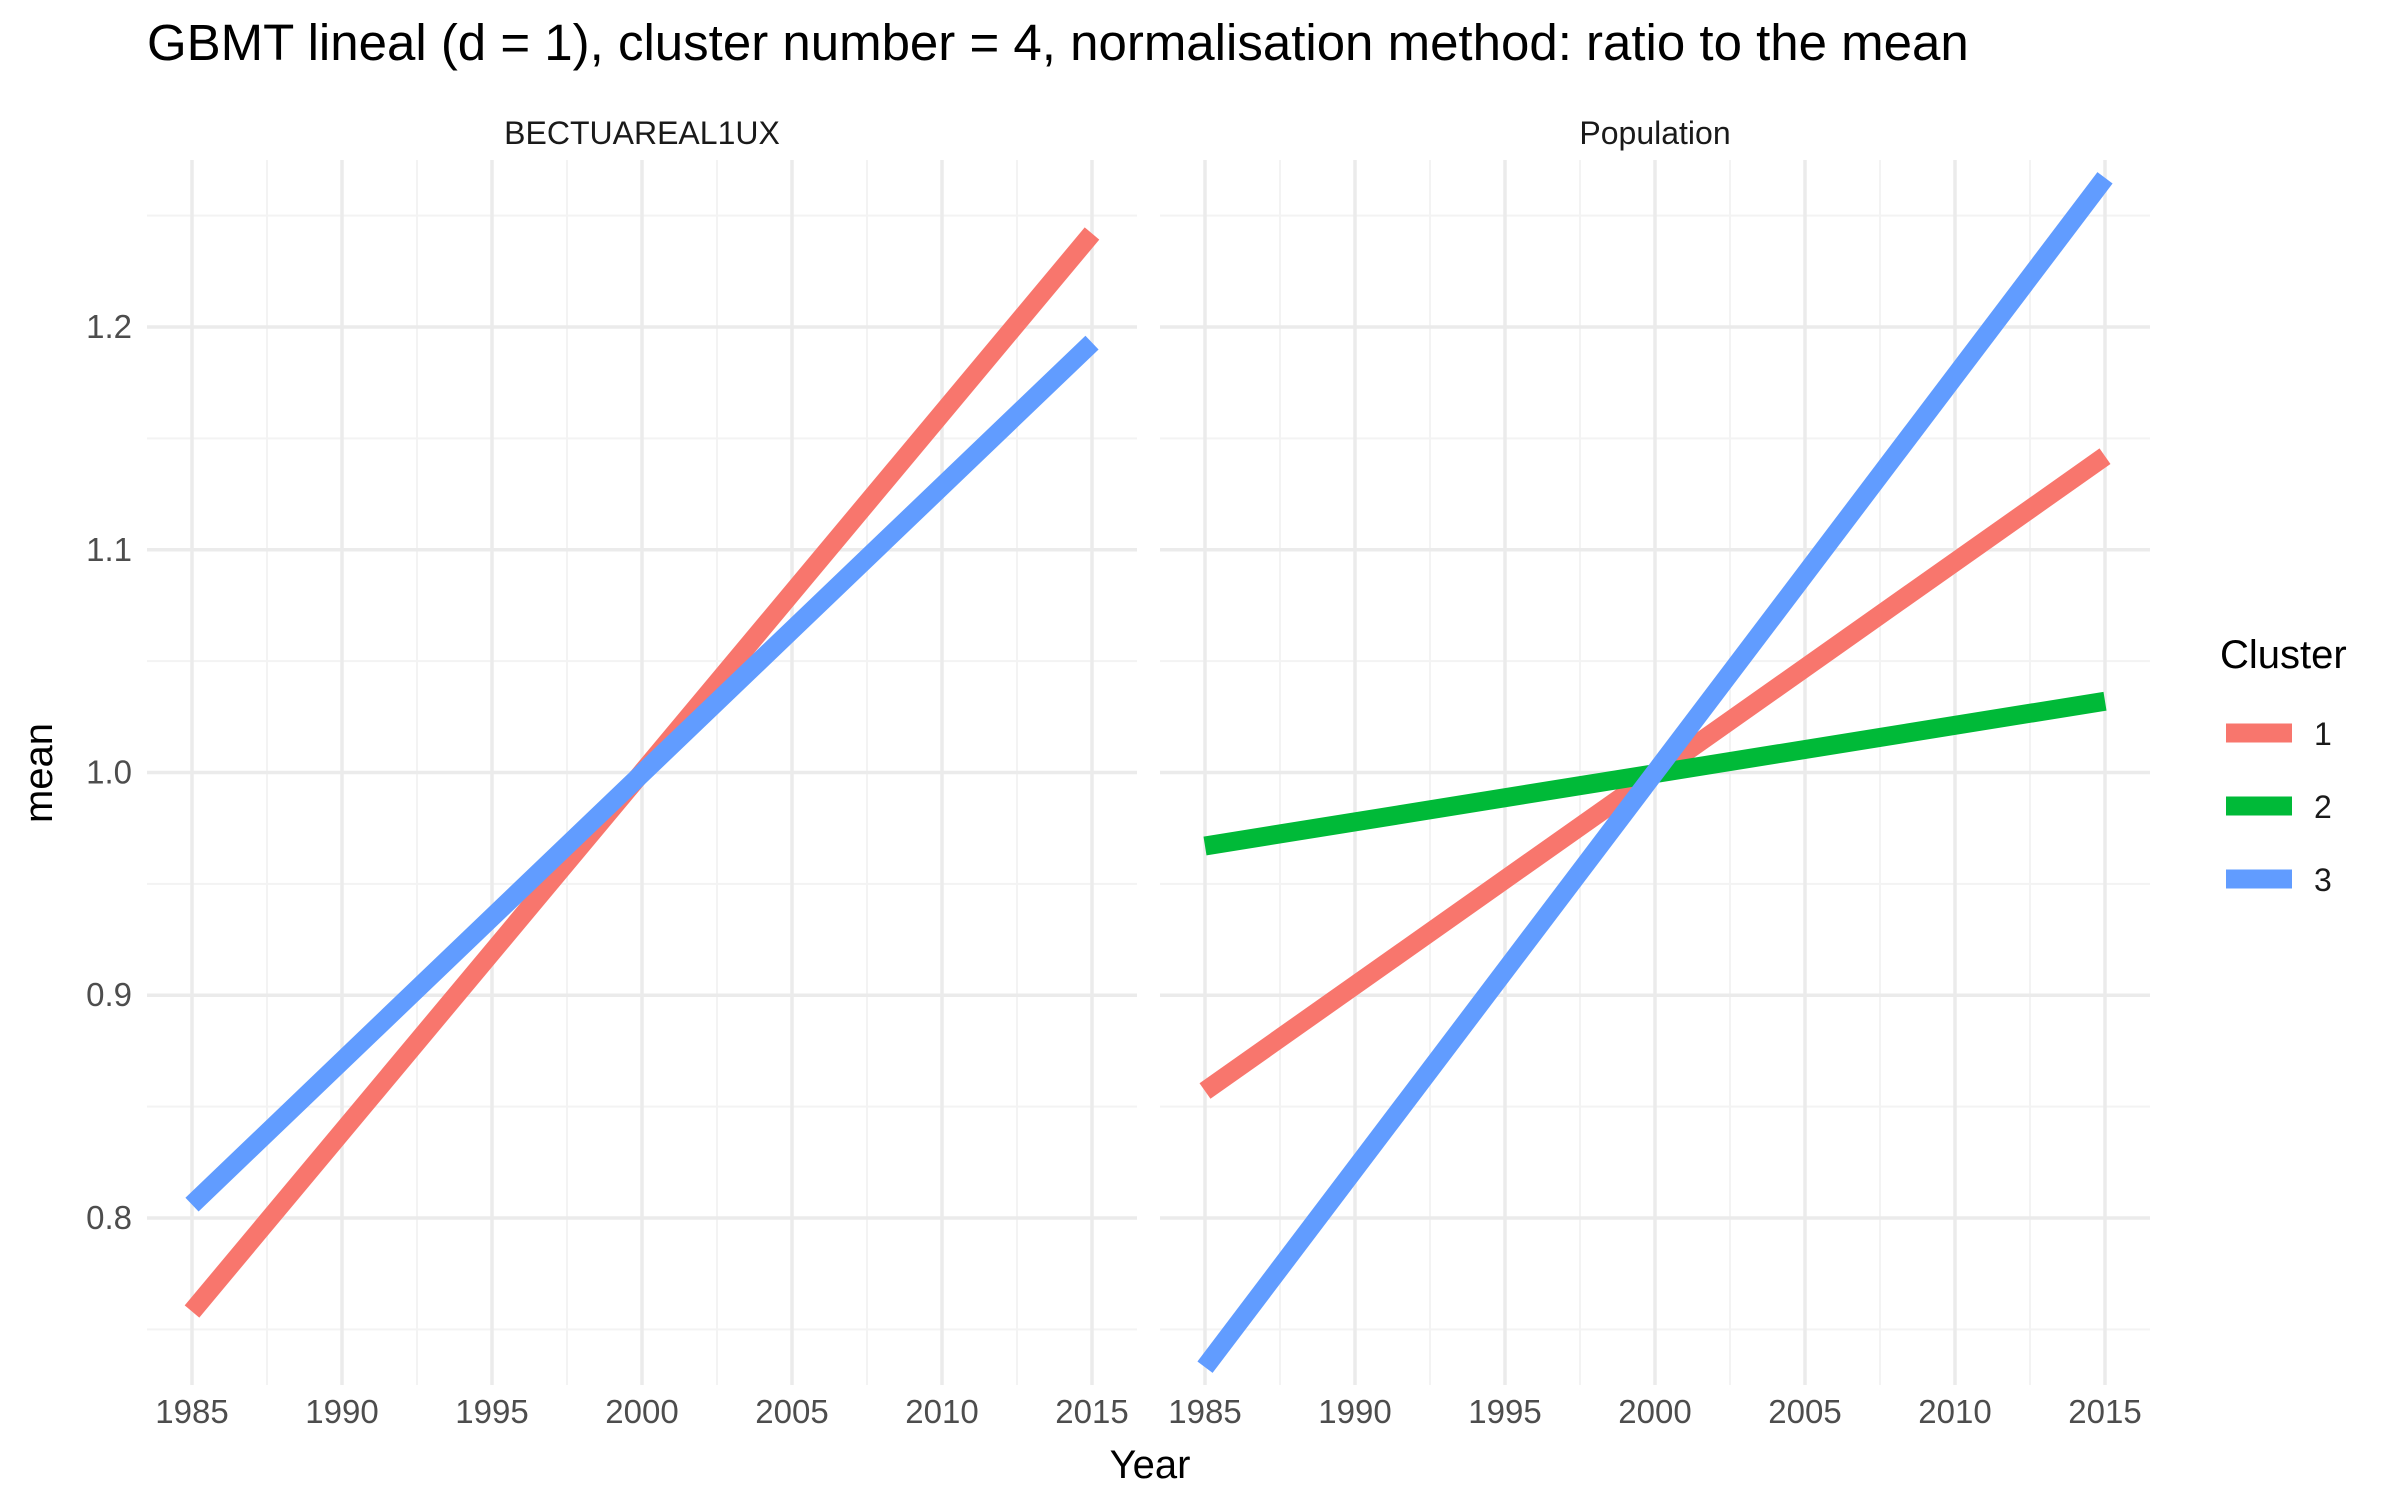 The image size is (2400, 1500). I want to click on y-axis-title: mean, so click(39, 773).